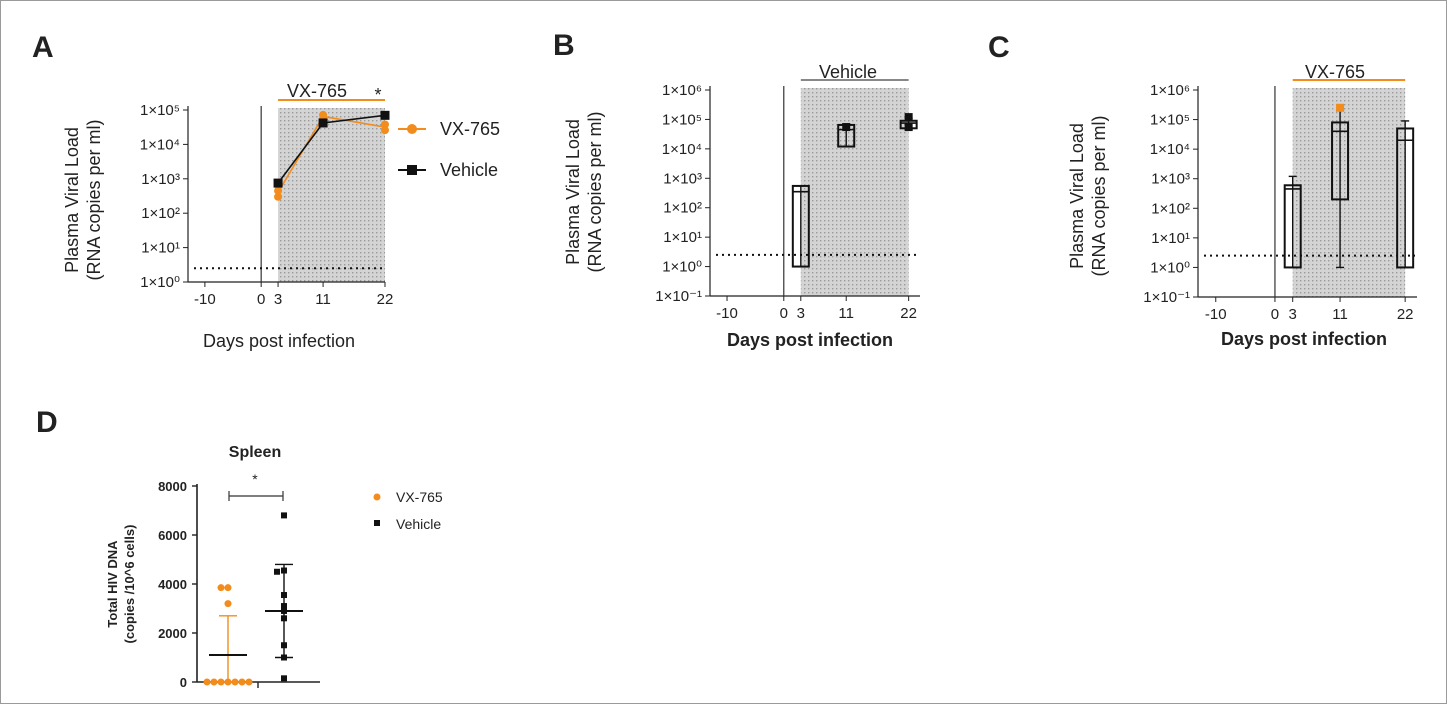  What do you see at coordinates (846, 313) in the screenshot?
I see `p1-x-tick-label: 11` at bounding box center [846, 313].